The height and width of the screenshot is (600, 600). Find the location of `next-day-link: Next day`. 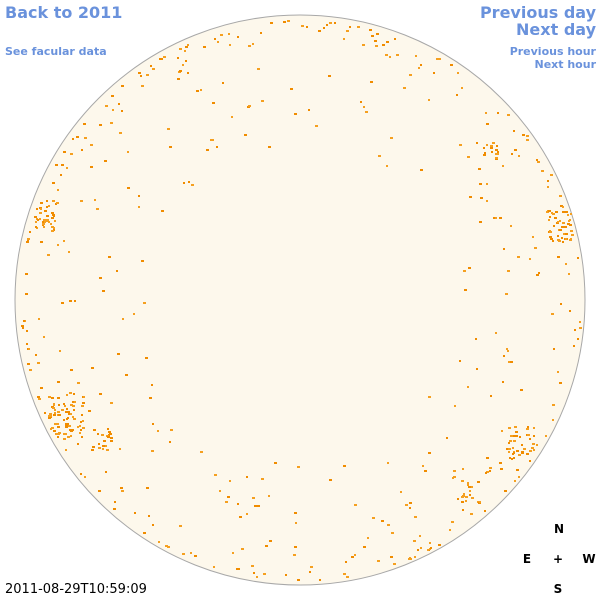

next-day-link: Next day is located at coordinates (556, 29).